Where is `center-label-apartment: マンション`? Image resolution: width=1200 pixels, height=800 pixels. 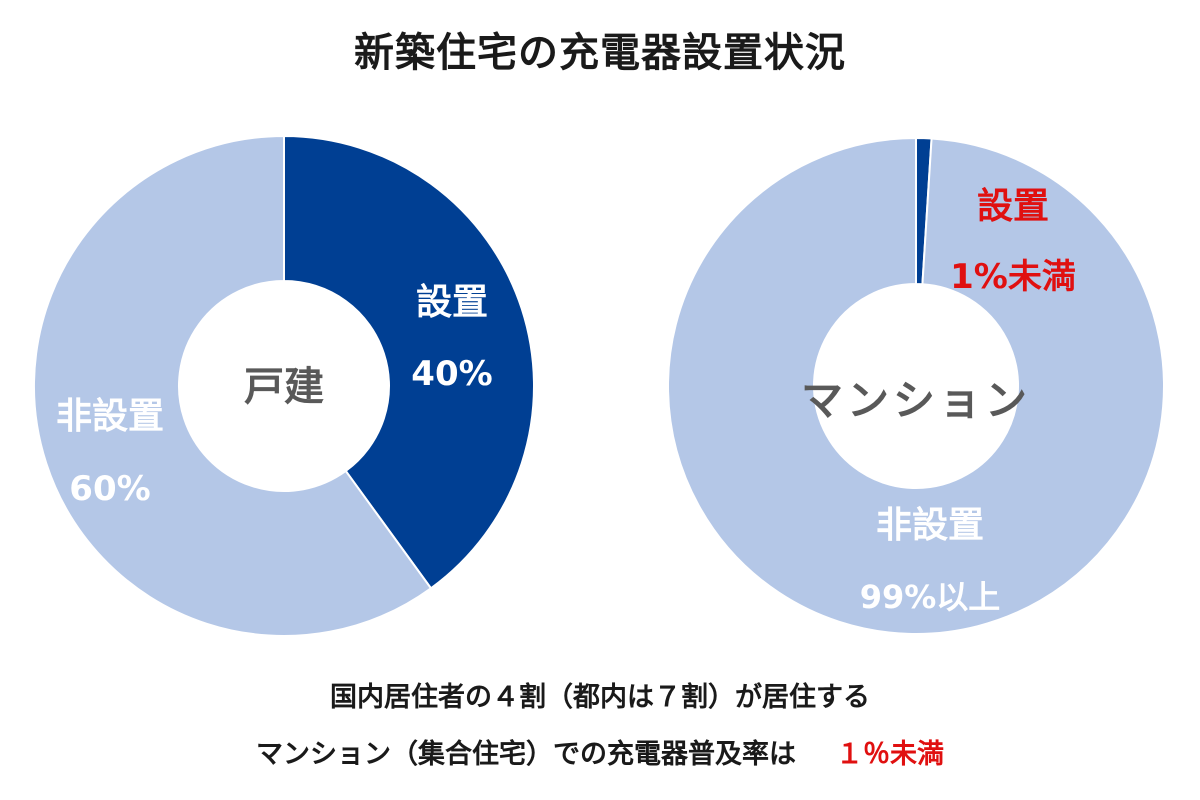
center-label-apartment: マンション is located at coordinates (916, 400).